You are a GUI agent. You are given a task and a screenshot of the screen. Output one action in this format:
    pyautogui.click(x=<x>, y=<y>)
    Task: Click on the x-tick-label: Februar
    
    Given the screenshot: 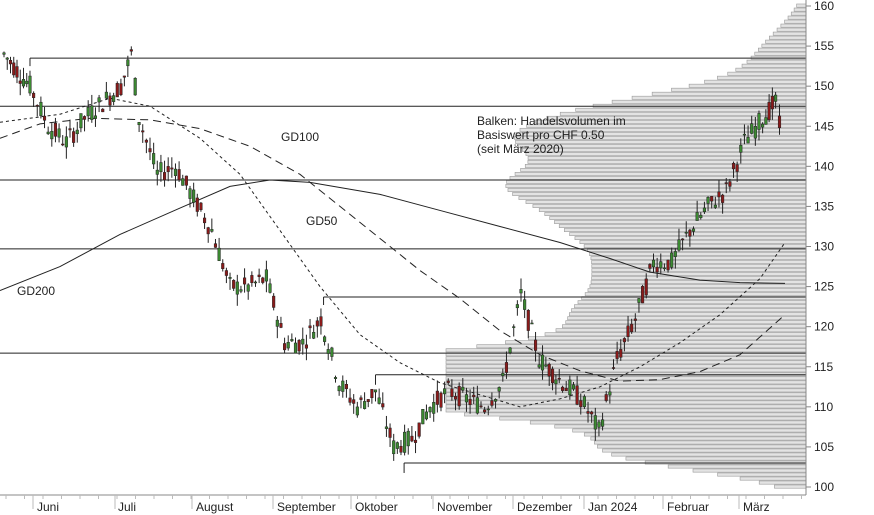 What is the action you would take?
    pyautogui.click(x=688, y=507)
    